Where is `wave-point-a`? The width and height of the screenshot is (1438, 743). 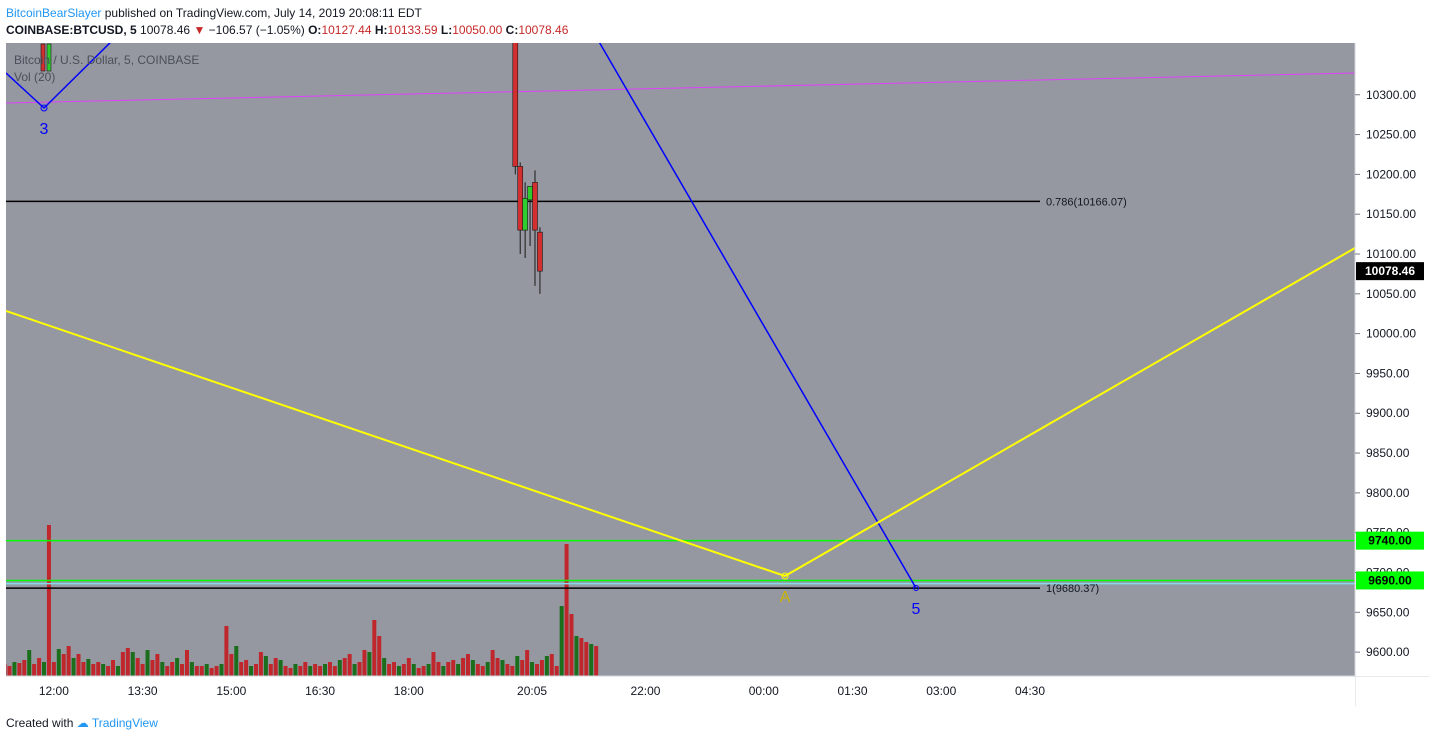
wave-point-a is located at coordinates (785, 576).